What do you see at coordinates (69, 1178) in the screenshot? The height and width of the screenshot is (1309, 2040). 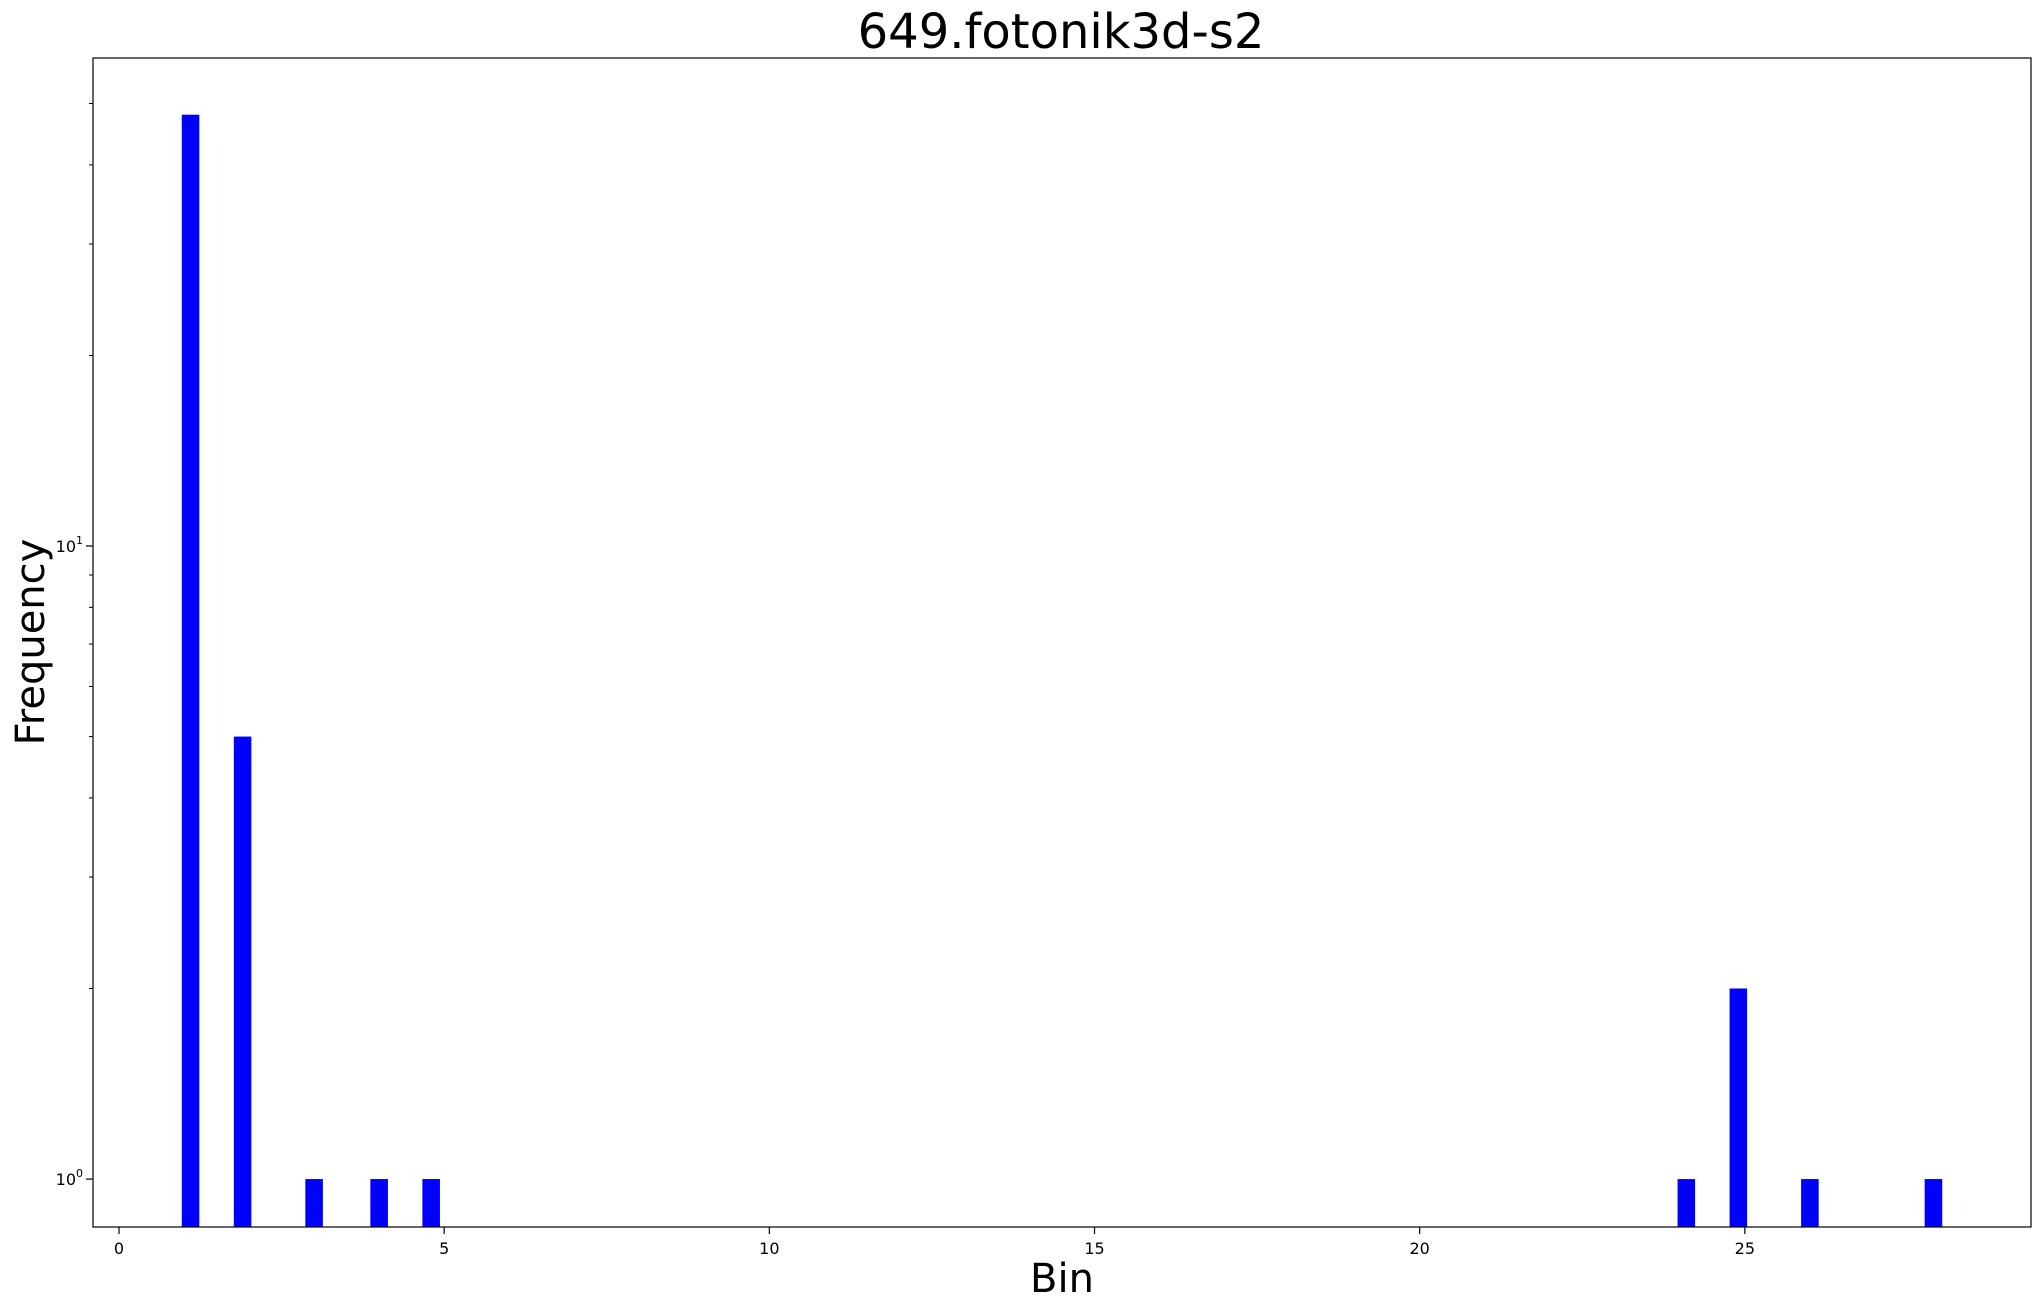 I see `y-tick-label: 10⁰` at bounding box center [69, 1178].